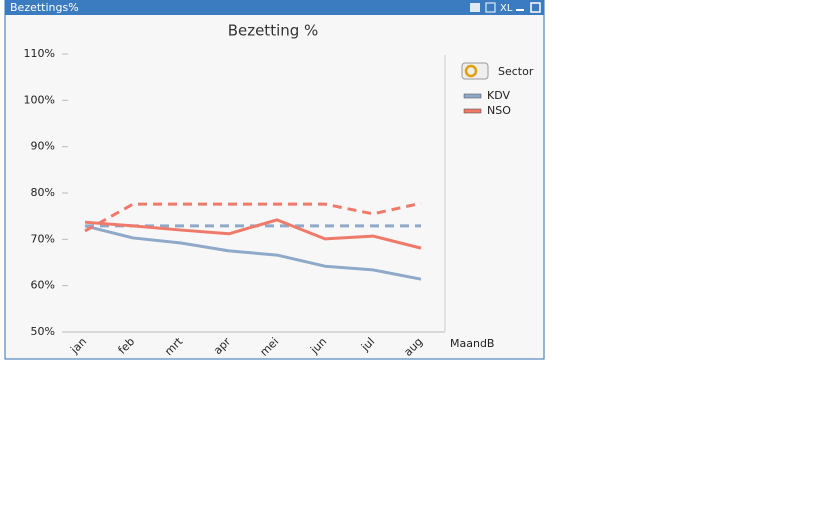 Image resolution: width=840 pixels, height=525 pixels. What do you see at coordinates (472, 343) in the screenshot?
I see `x-axis-label: MaandB` at bounding box center [472, 343].